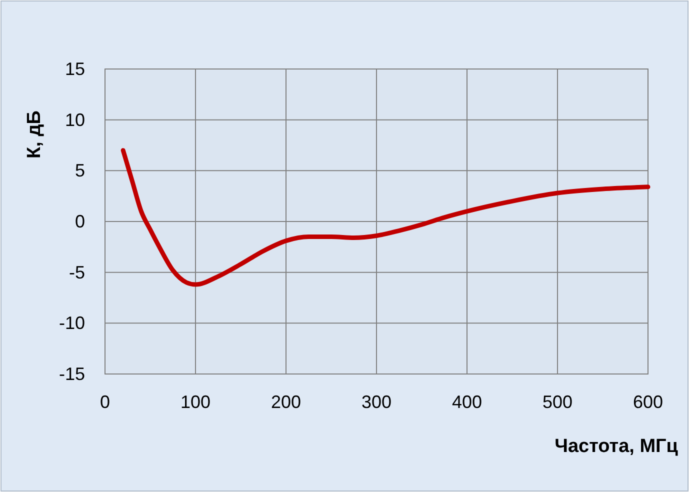 Image resolution: width=689 pixels, height=492 pixels. What do you see at coordinates (616, 446) in the screenshot?
I see `x-axis-title: Частота, МГц` at bounding box center [616, 446].